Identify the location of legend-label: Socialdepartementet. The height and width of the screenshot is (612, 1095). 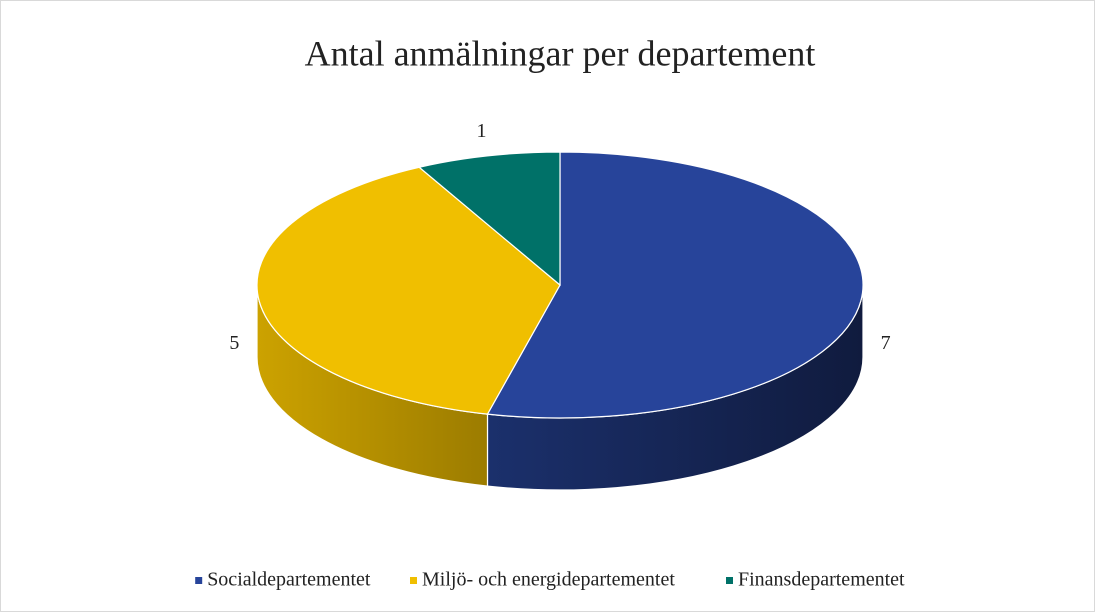
(289, 580).